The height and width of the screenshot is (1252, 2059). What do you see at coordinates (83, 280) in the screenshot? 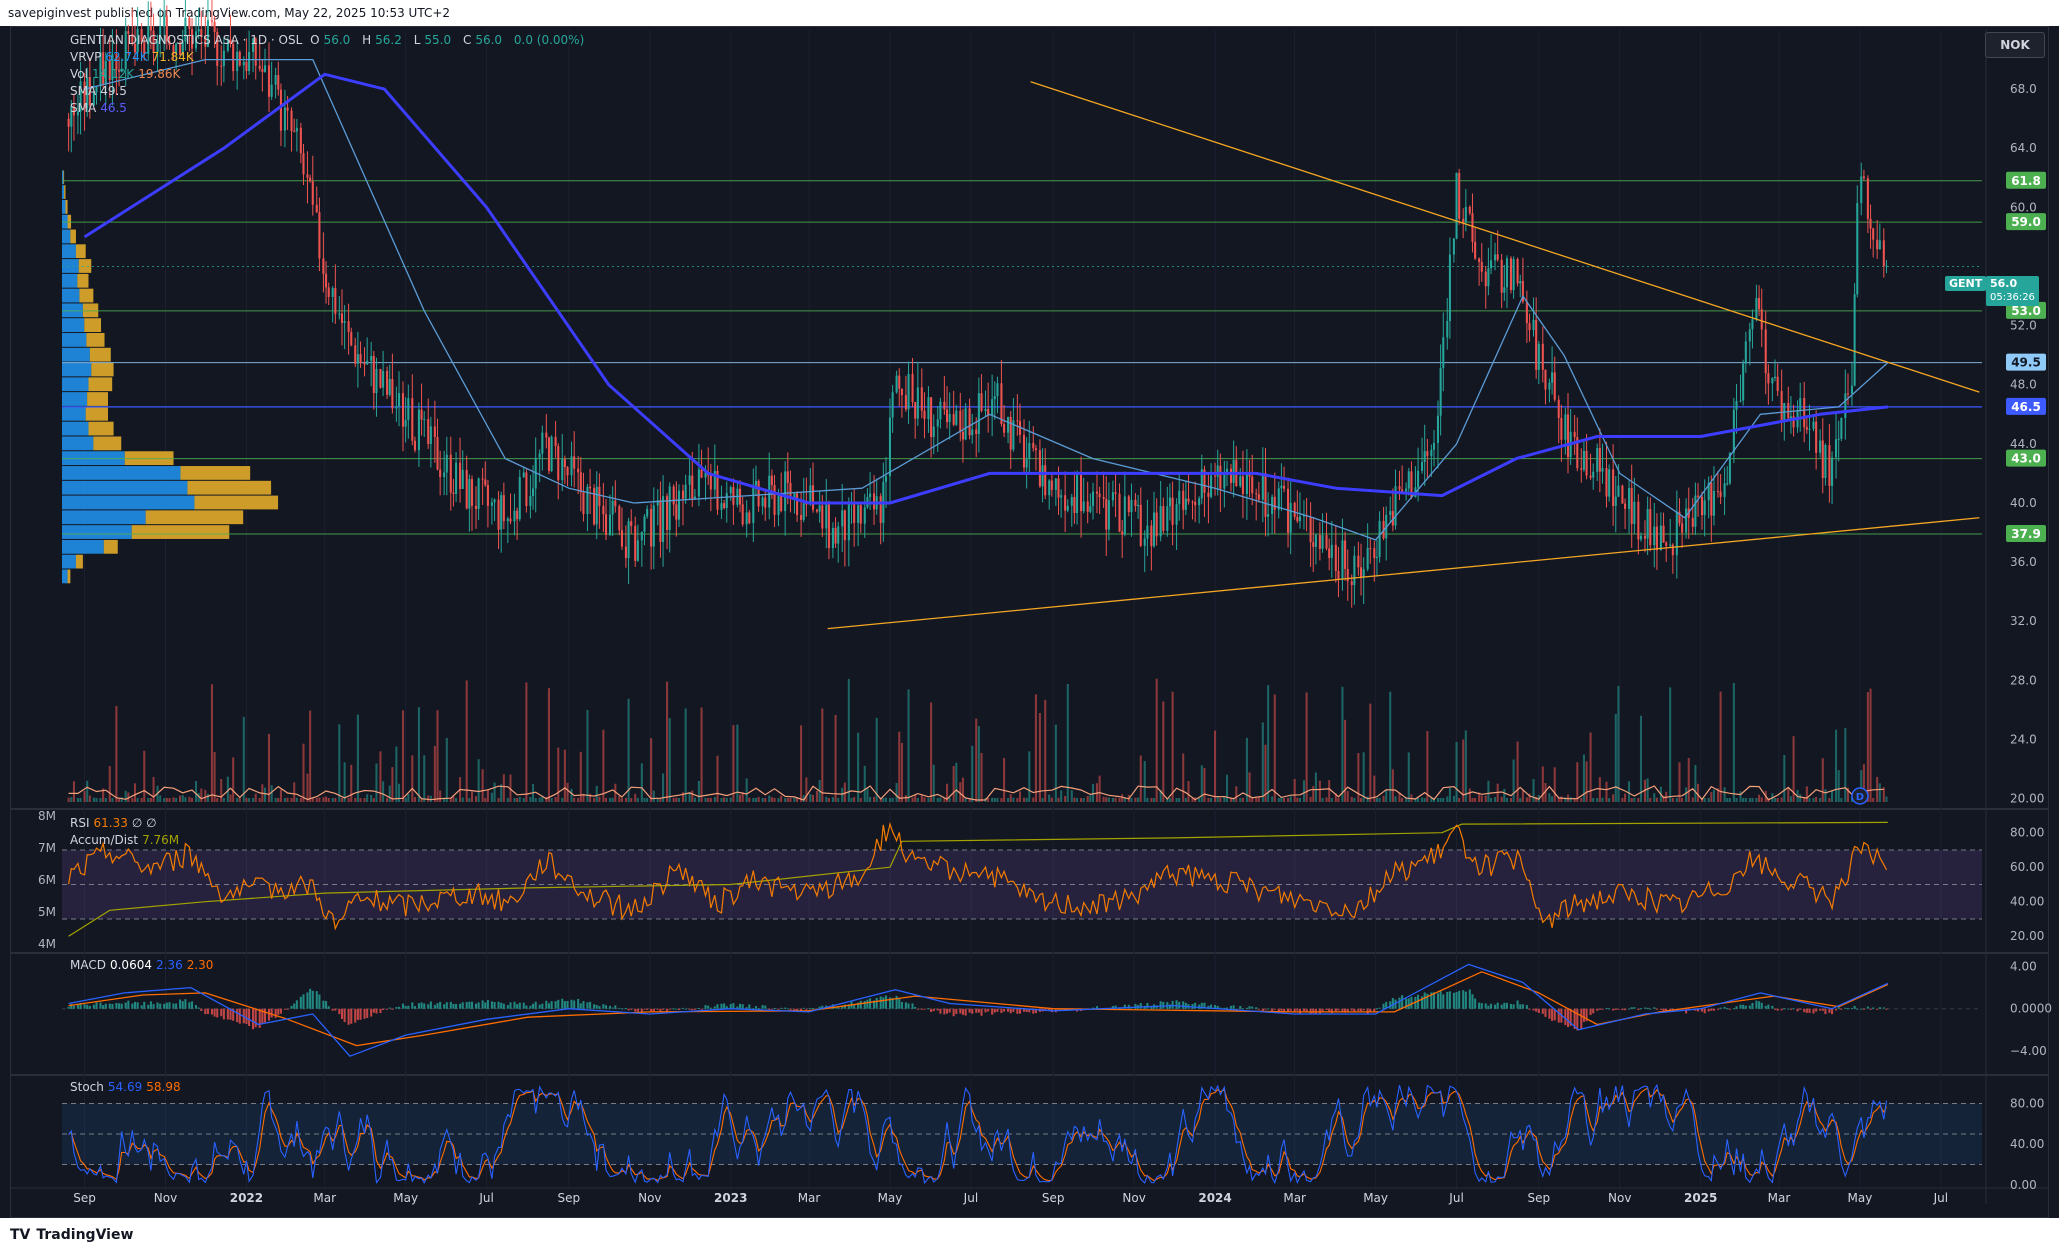
I see `vrvp-bar-down` at bounding box center [83, 280].